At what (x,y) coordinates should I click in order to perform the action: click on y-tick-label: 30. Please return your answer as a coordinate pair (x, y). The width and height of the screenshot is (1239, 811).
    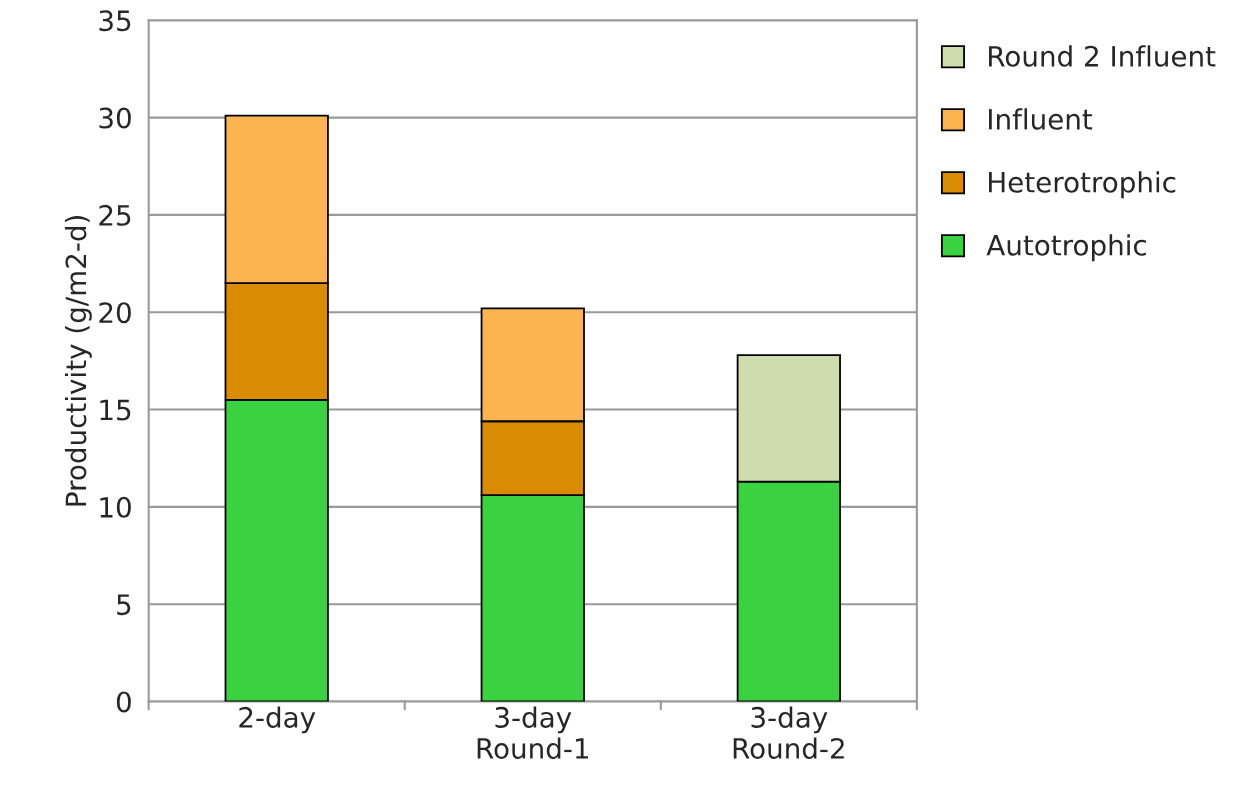
    Looking at the image, I should click on (115, 118).